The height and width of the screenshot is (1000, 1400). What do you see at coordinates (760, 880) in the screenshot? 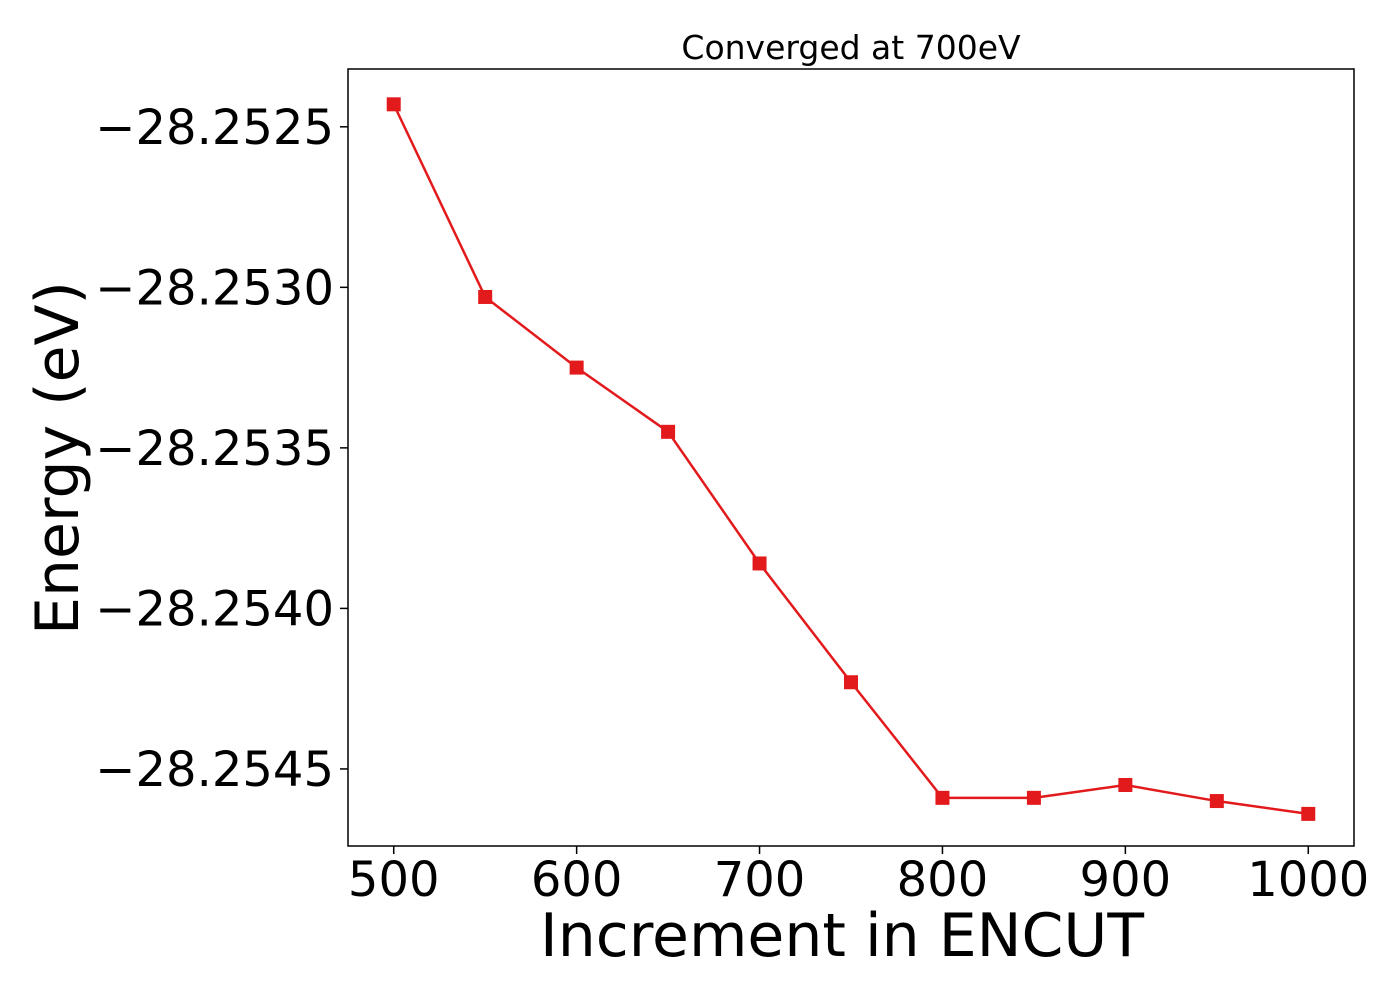
I see `x-tick-label: 700` at bounding box center [760, 880].